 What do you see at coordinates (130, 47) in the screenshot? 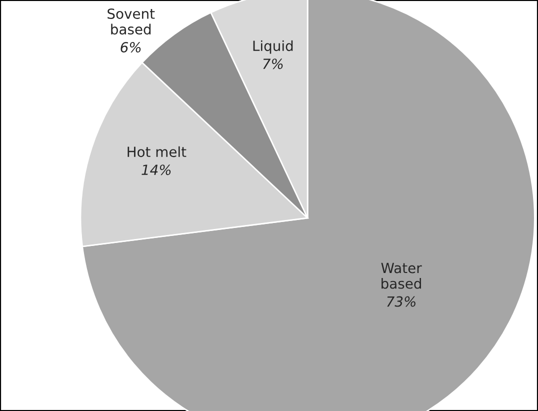
I see `data-label: 6%` at bounding box center [130, 47].